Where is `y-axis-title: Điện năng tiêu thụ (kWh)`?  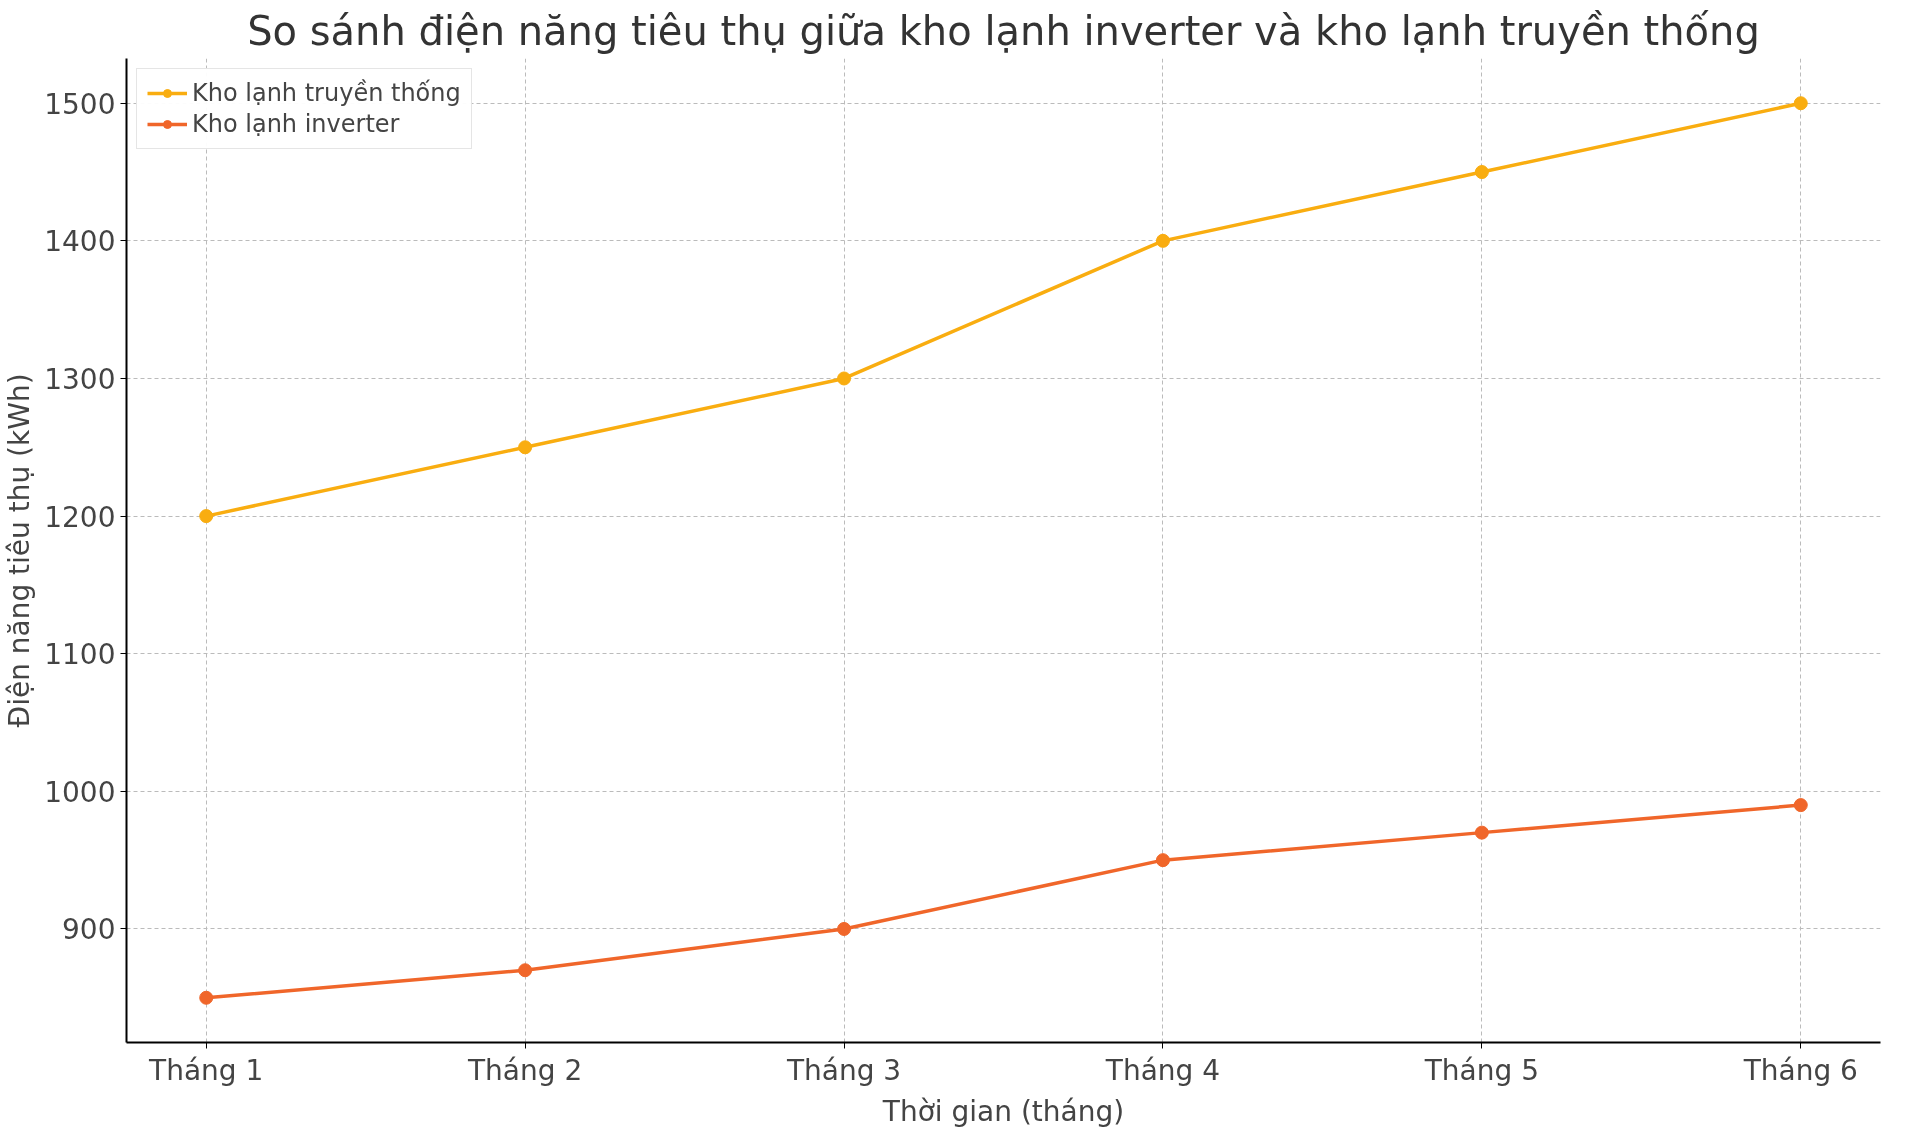 y-axis-title: Điện năng tiêu thụ (kWh) is located at coordinates (20, 550).